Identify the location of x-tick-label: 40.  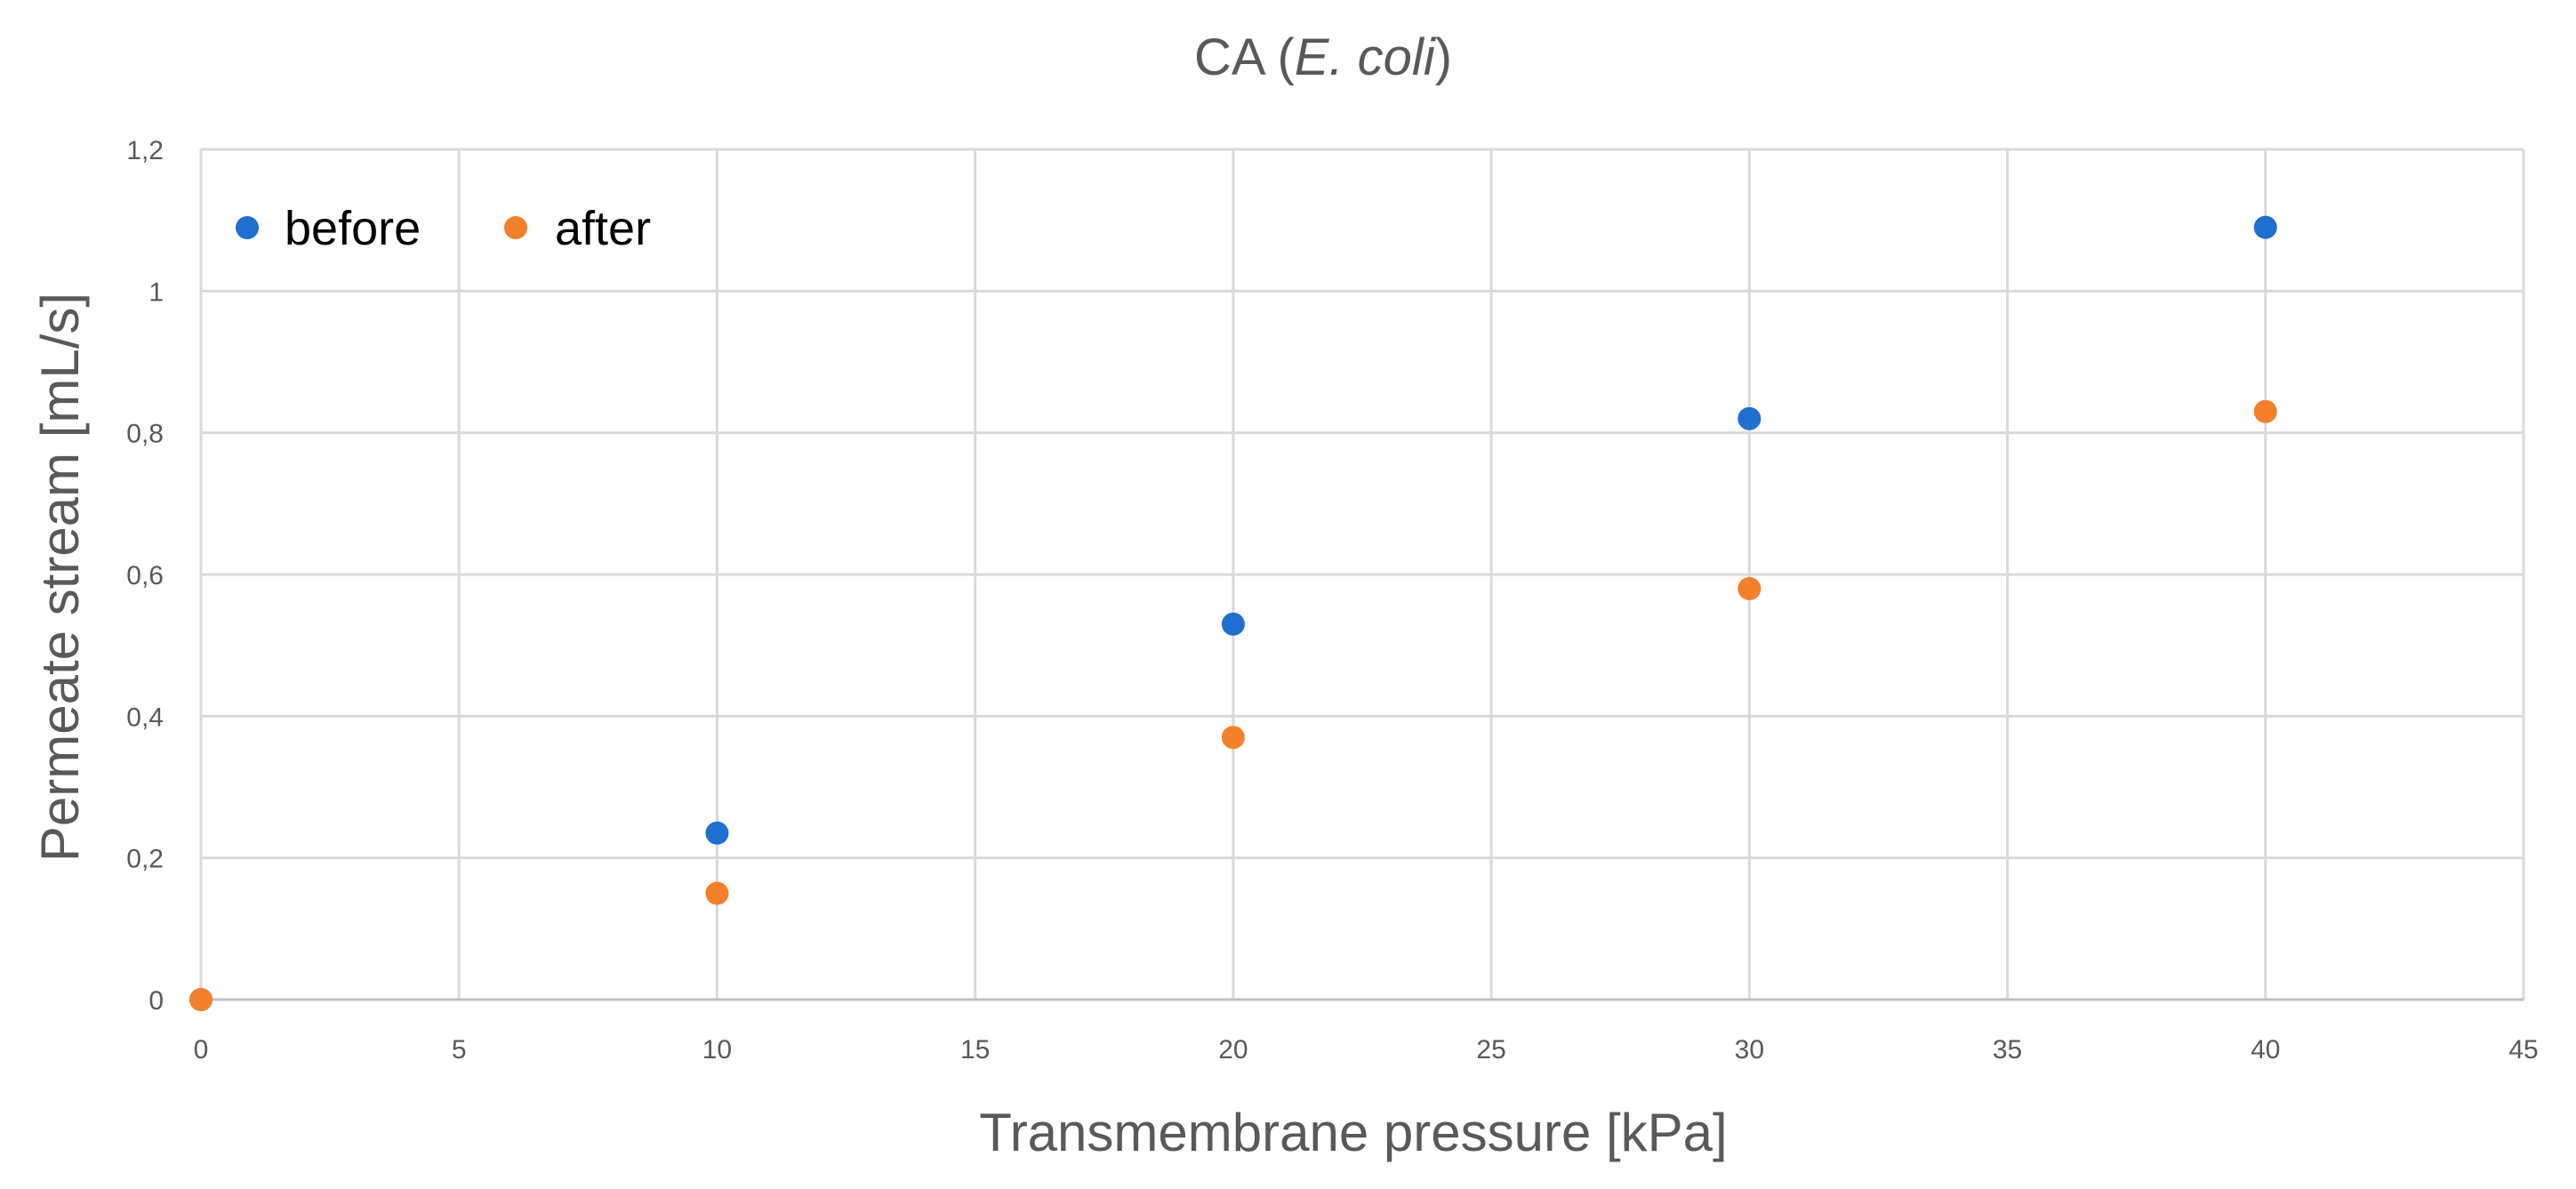
(2265, 1049).